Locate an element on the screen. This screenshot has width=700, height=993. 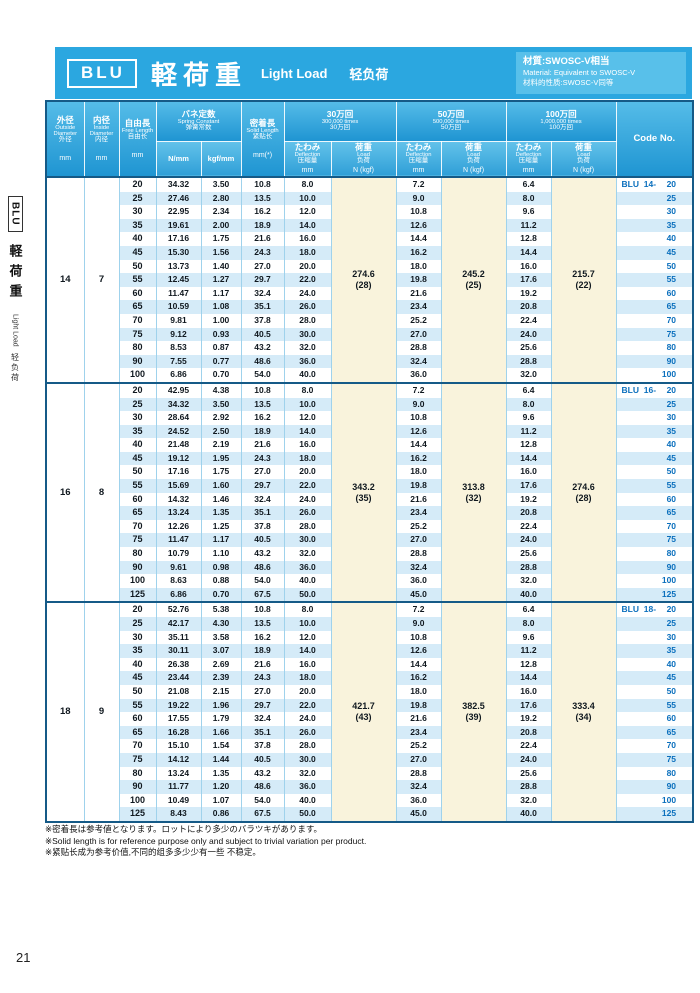
deflection-500k-cell: 7.2 is located at coordinates (418, 389).